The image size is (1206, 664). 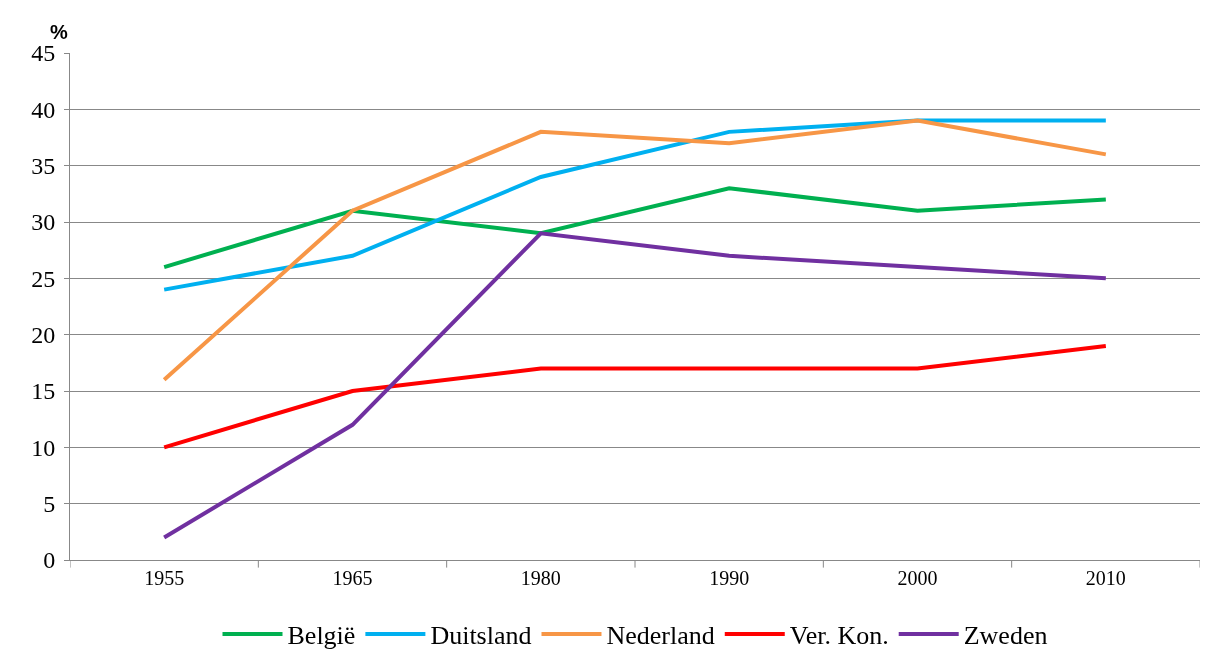 I want to click on legend-label: Nederland, so click(x=660, y=636).